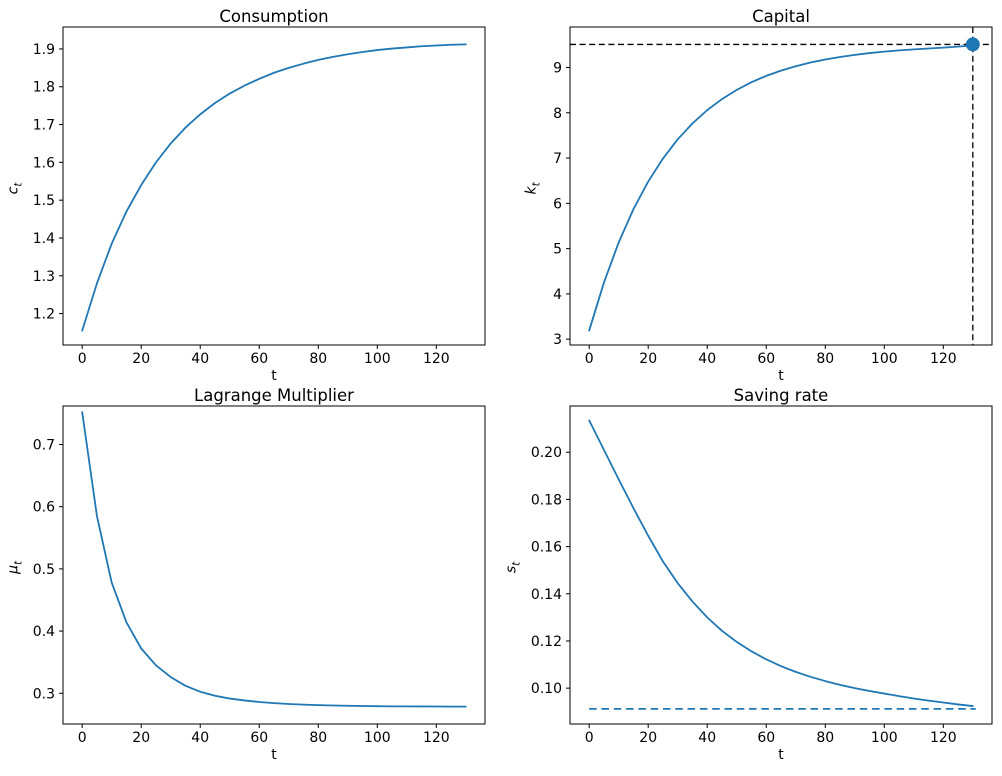 This screenshot has width=1002, height=776. What do you see at coordinates (44, 632) in the screenshot?
I see `tick-label: 0.4` at bounding box center [44, 632].